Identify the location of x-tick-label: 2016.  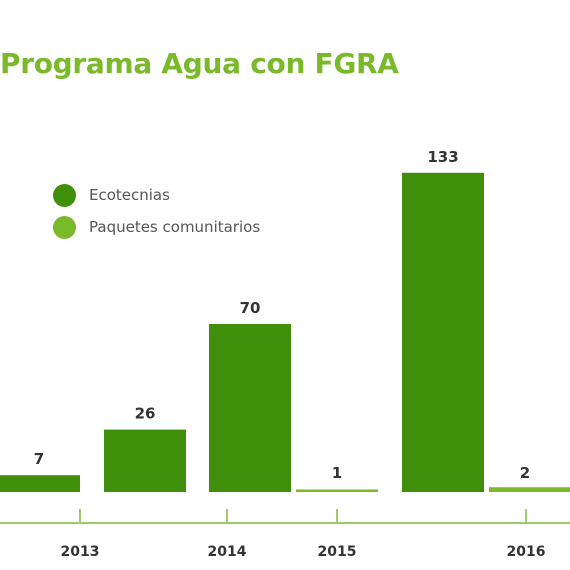
(526, 552).